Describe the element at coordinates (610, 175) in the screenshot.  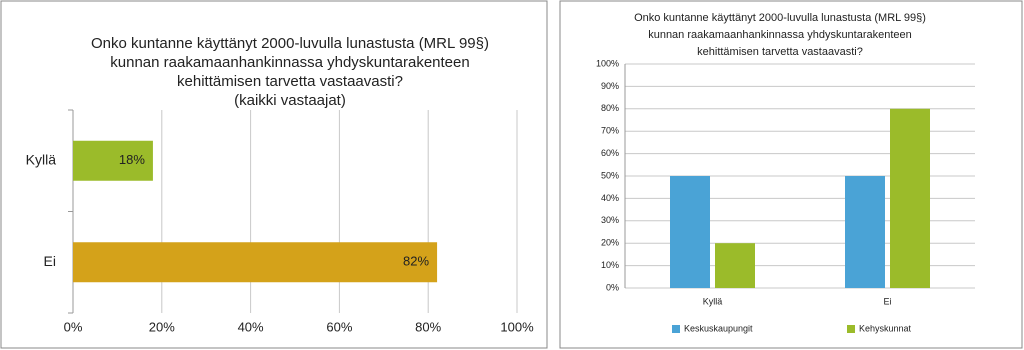
I see `y-tick-label: 50%` at that location.